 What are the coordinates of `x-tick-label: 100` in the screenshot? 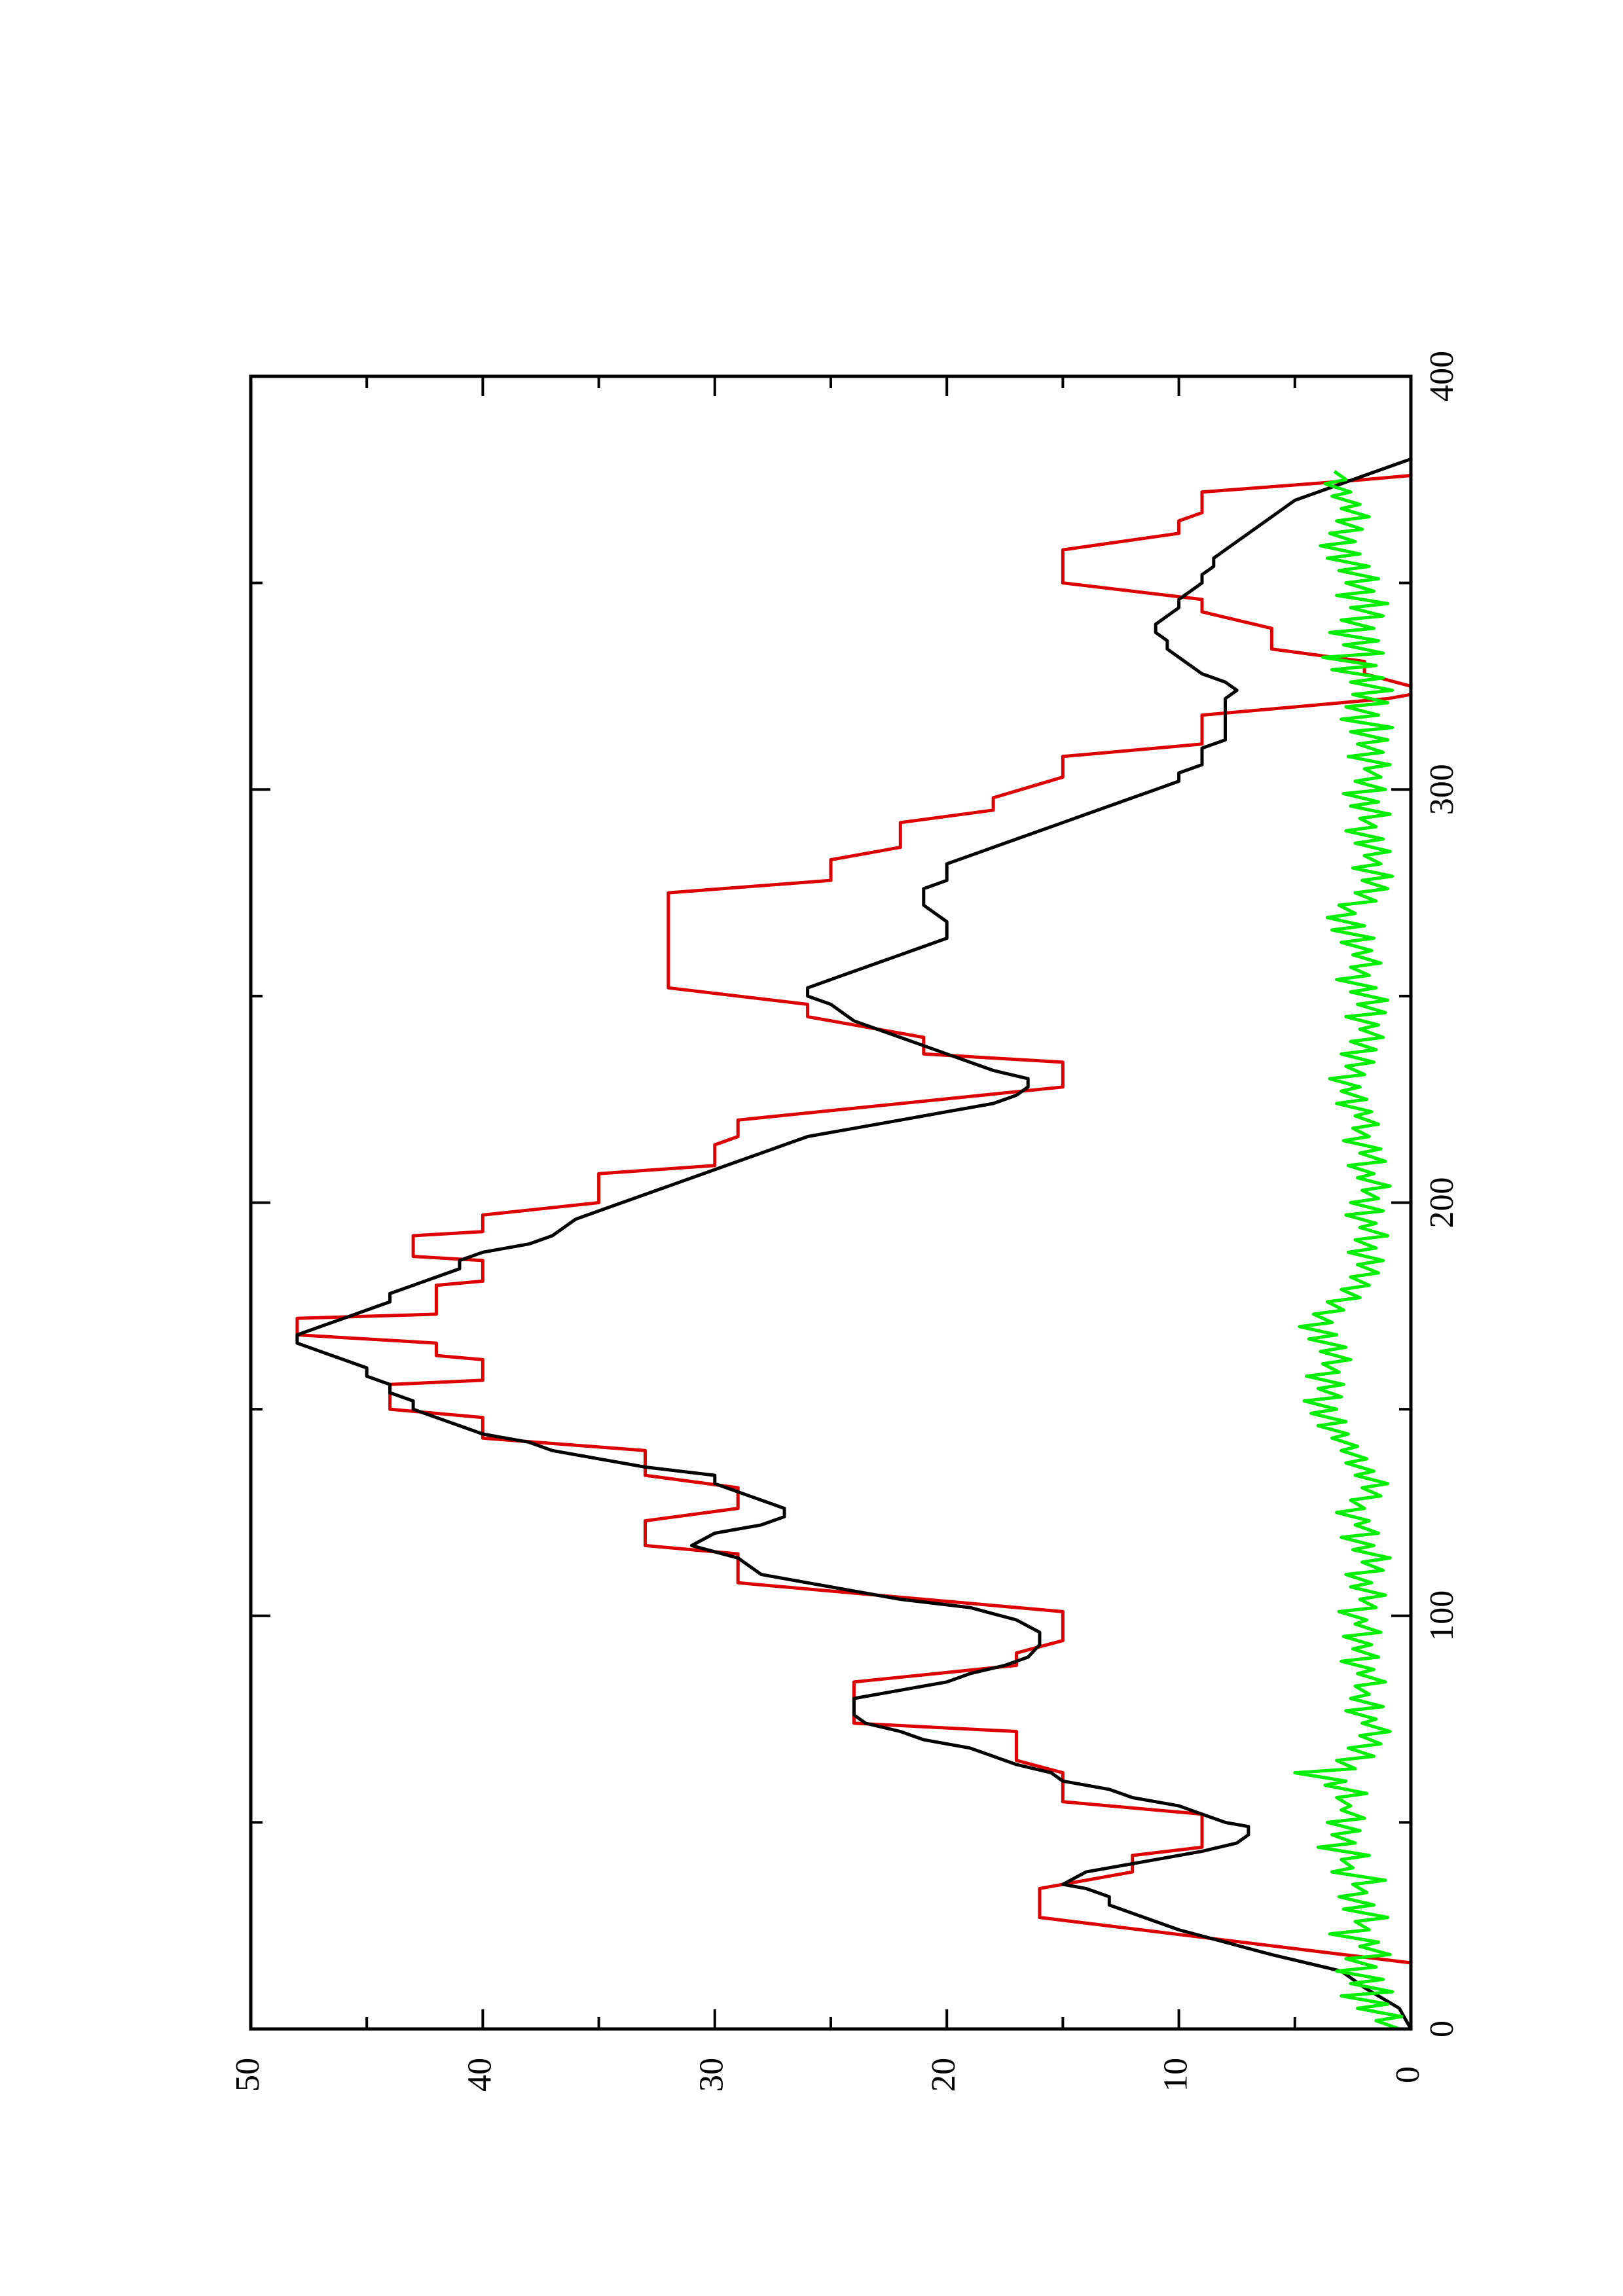 It's located at (1442, 1615).